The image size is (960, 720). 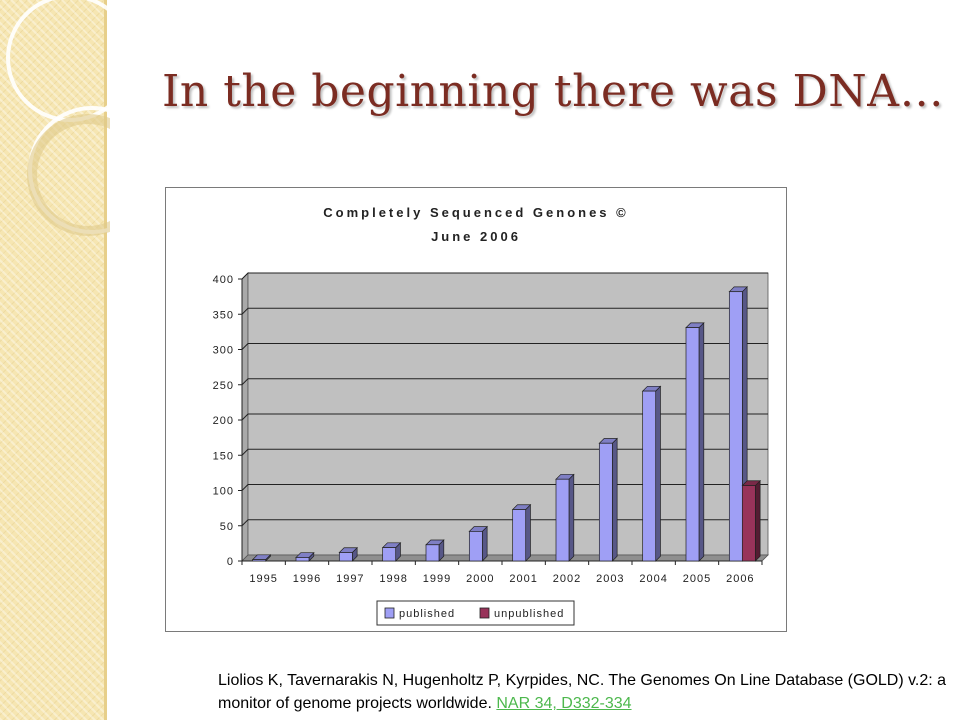 I want to click on y-tick-label: 50, so click(x=227, y=527).